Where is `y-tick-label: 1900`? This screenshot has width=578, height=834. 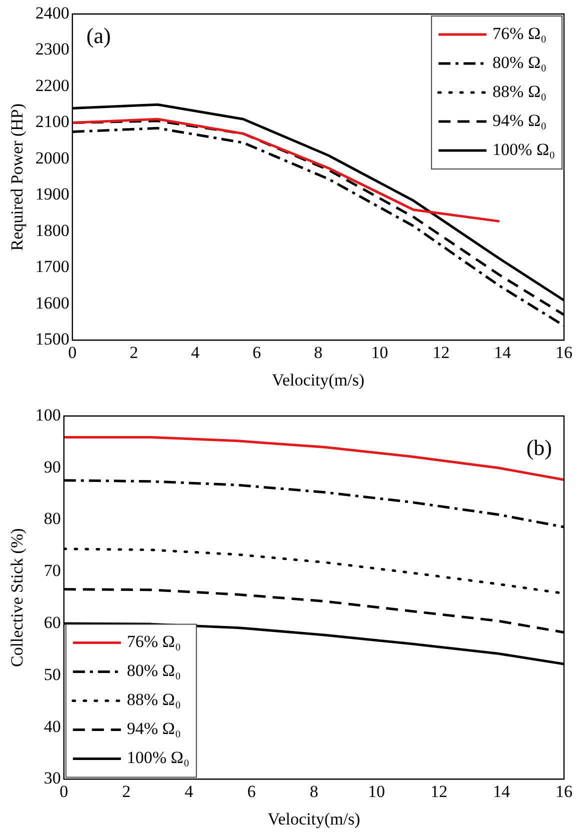 y-tick-label: 1900 is located at coordinates (52, 194).